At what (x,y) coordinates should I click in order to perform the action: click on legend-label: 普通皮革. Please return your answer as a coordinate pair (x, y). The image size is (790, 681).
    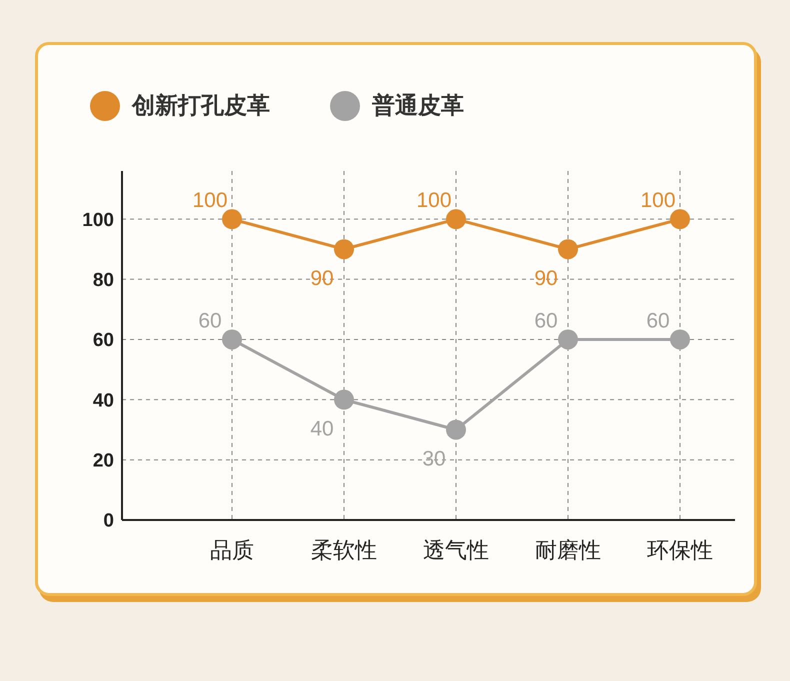
    Looking at the image, I should click on (418, 105).